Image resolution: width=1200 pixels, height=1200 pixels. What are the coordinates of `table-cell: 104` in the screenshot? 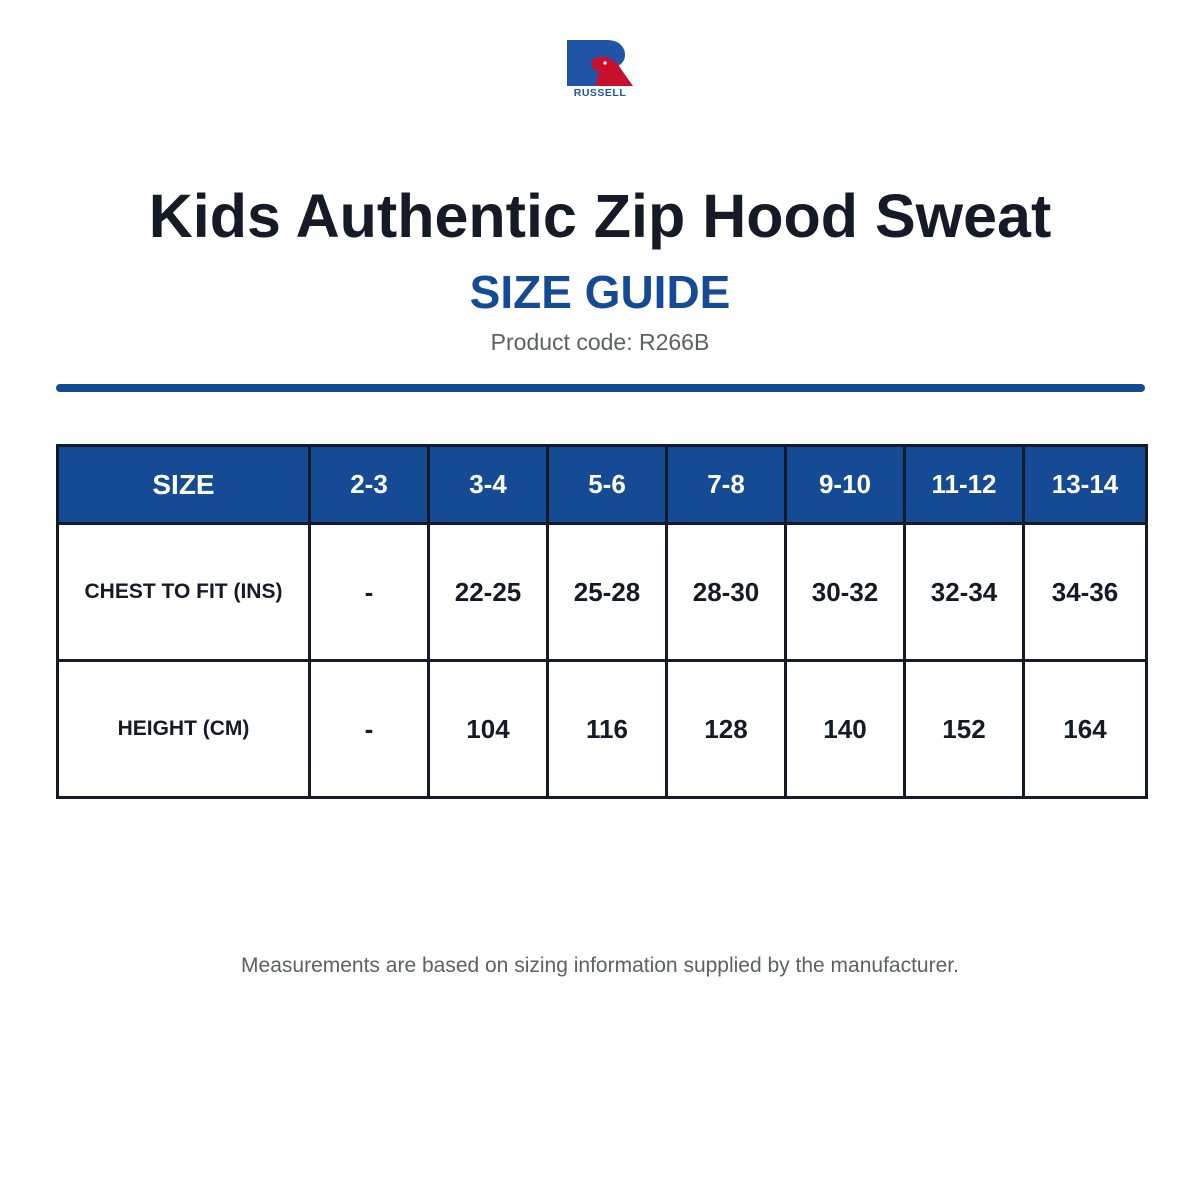 It's located at (488, 729).